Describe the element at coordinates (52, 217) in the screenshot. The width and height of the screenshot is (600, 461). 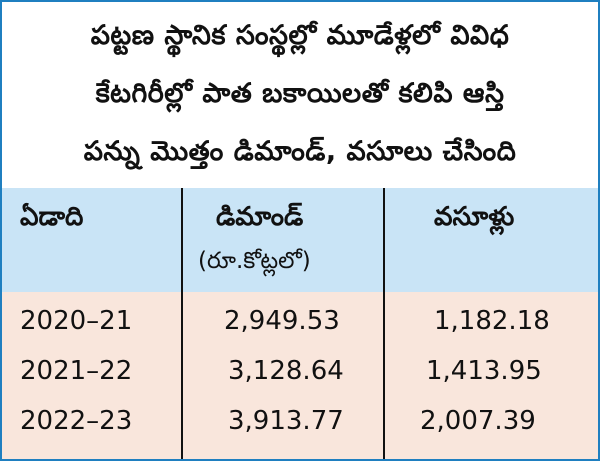
I see `column-header-year: ఏడాది` at that location.